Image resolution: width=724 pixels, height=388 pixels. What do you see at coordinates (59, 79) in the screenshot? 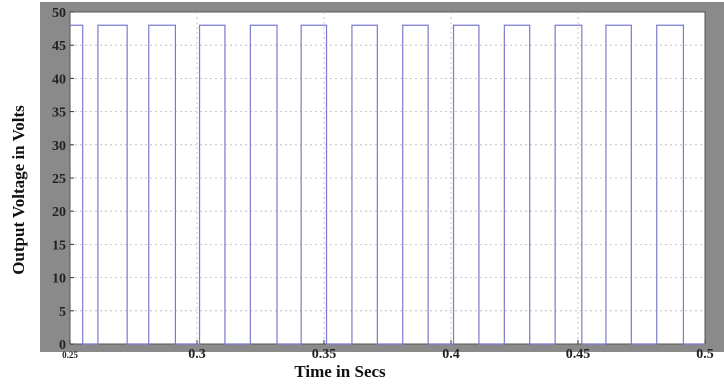
I see `y-tick-label: 40` at bounding box center [59, 79].